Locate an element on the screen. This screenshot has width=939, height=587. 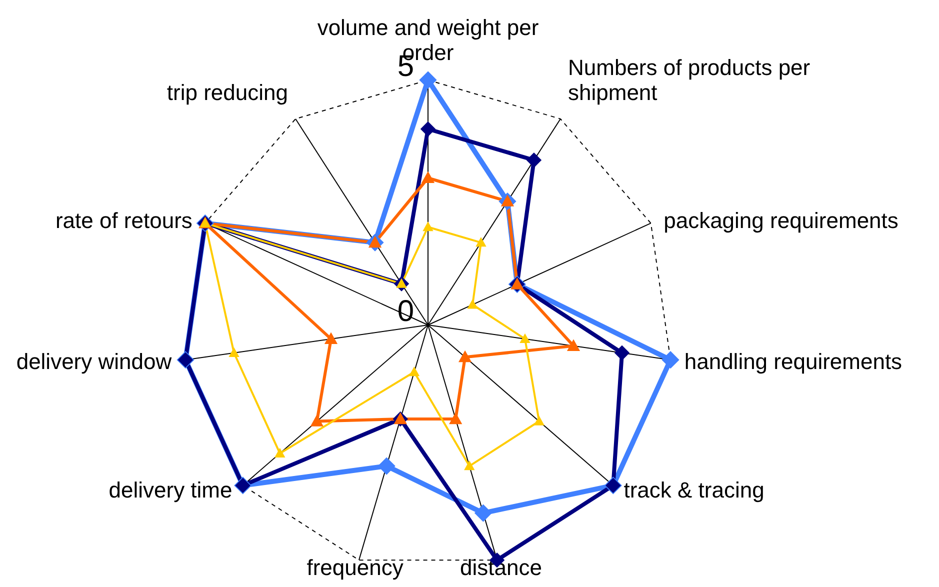
spoke-label: rate of retours is located at coordinates (123, 220).